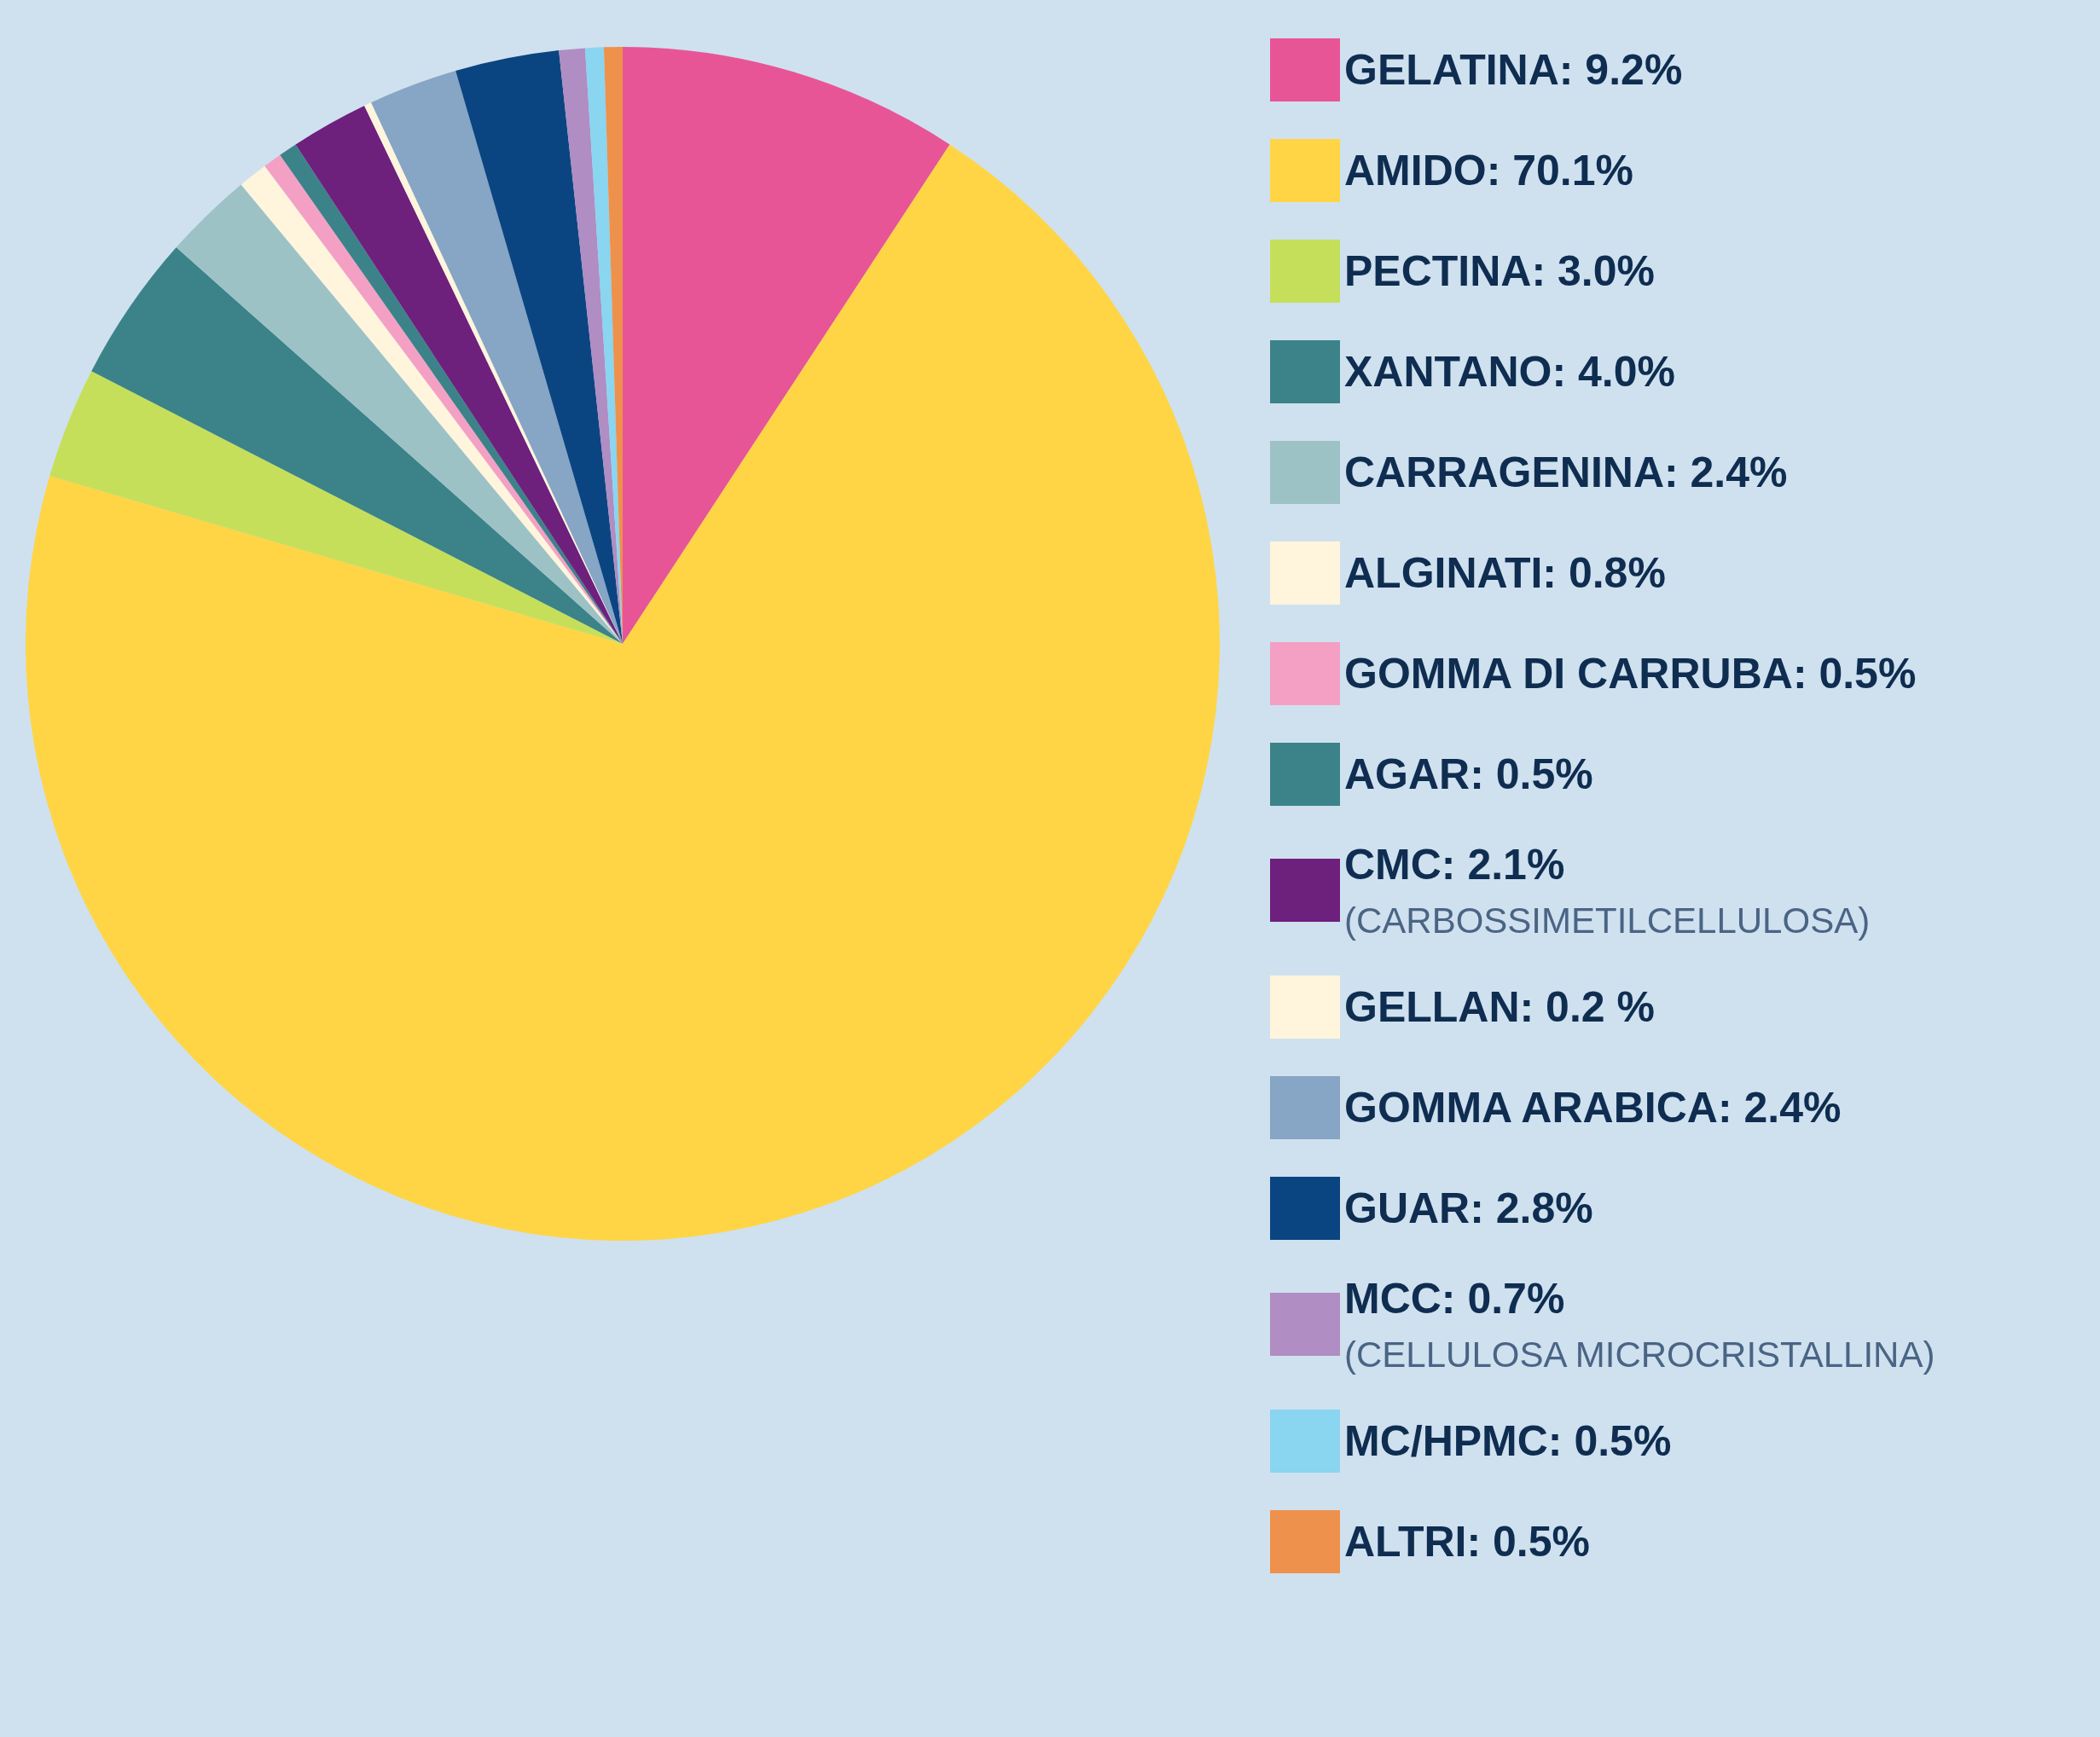  I want to click on legend-label: CMC: 2.1%, so click(1454, 865).